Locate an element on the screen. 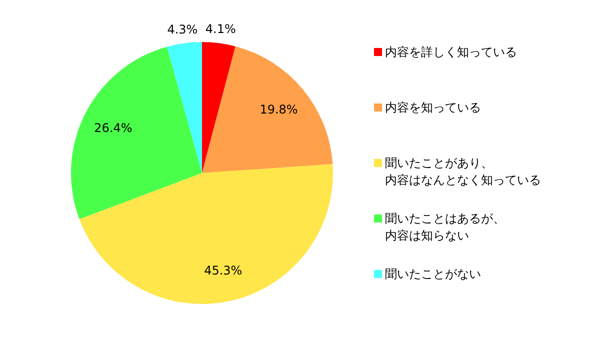  legend-label: 内容を知っている is located at coordinates (433, 107).